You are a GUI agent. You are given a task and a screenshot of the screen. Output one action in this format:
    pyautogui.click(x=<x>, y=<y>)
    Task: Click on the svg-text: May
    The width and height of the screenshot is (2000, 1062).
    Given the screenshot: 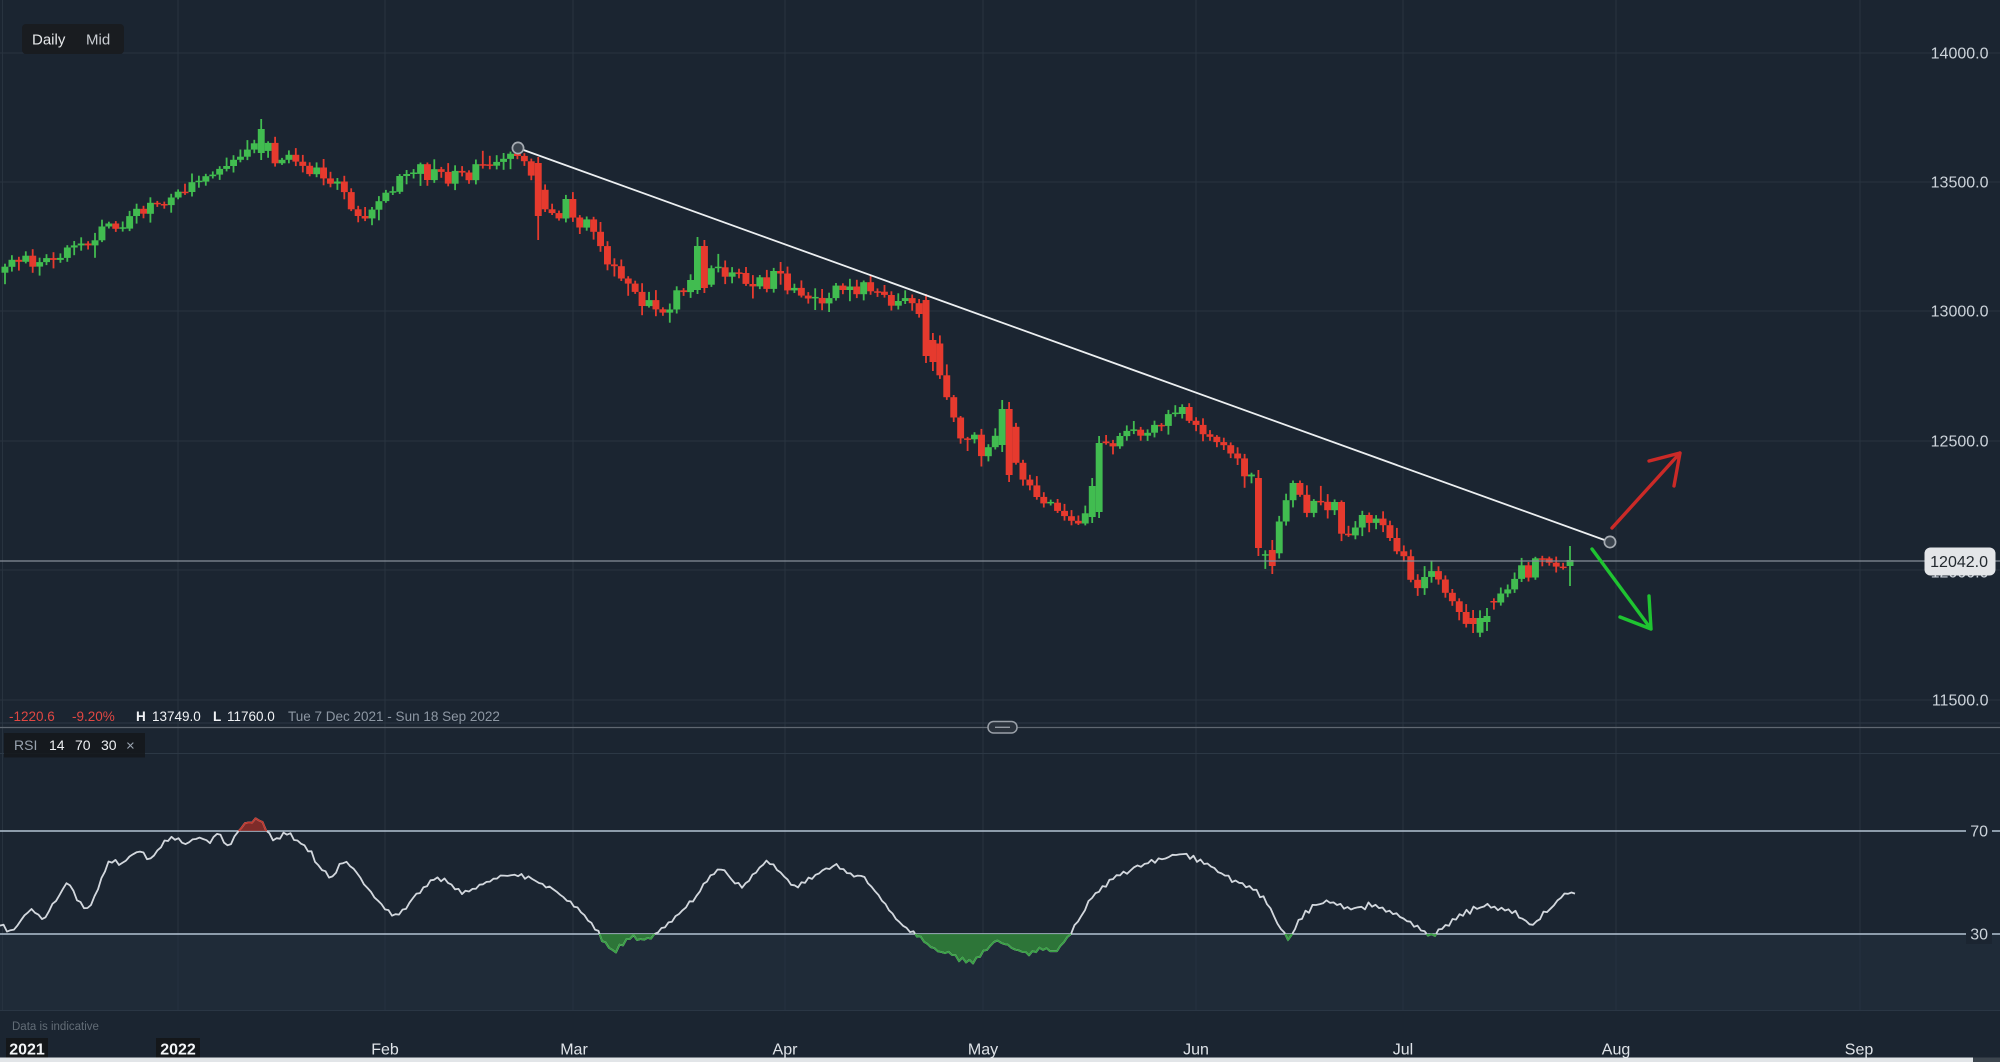 What is the action you would take?
    pyautogui.click(x=983, y=1050)
    